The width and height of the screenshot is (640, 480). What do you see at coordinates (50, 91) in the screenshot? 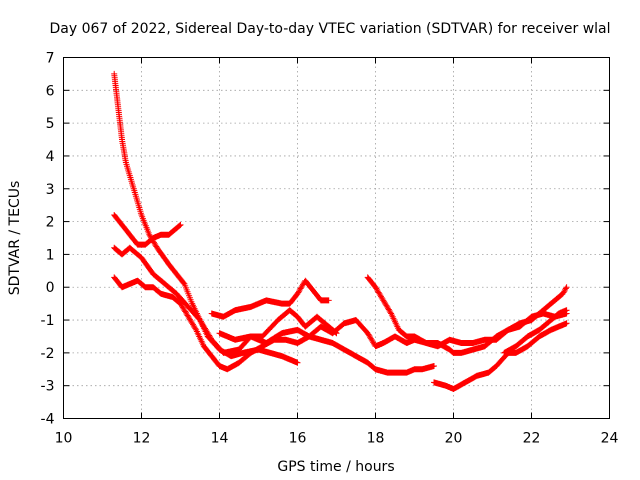
I see `y-tick-label: 6` at bounding box center [50, 91].